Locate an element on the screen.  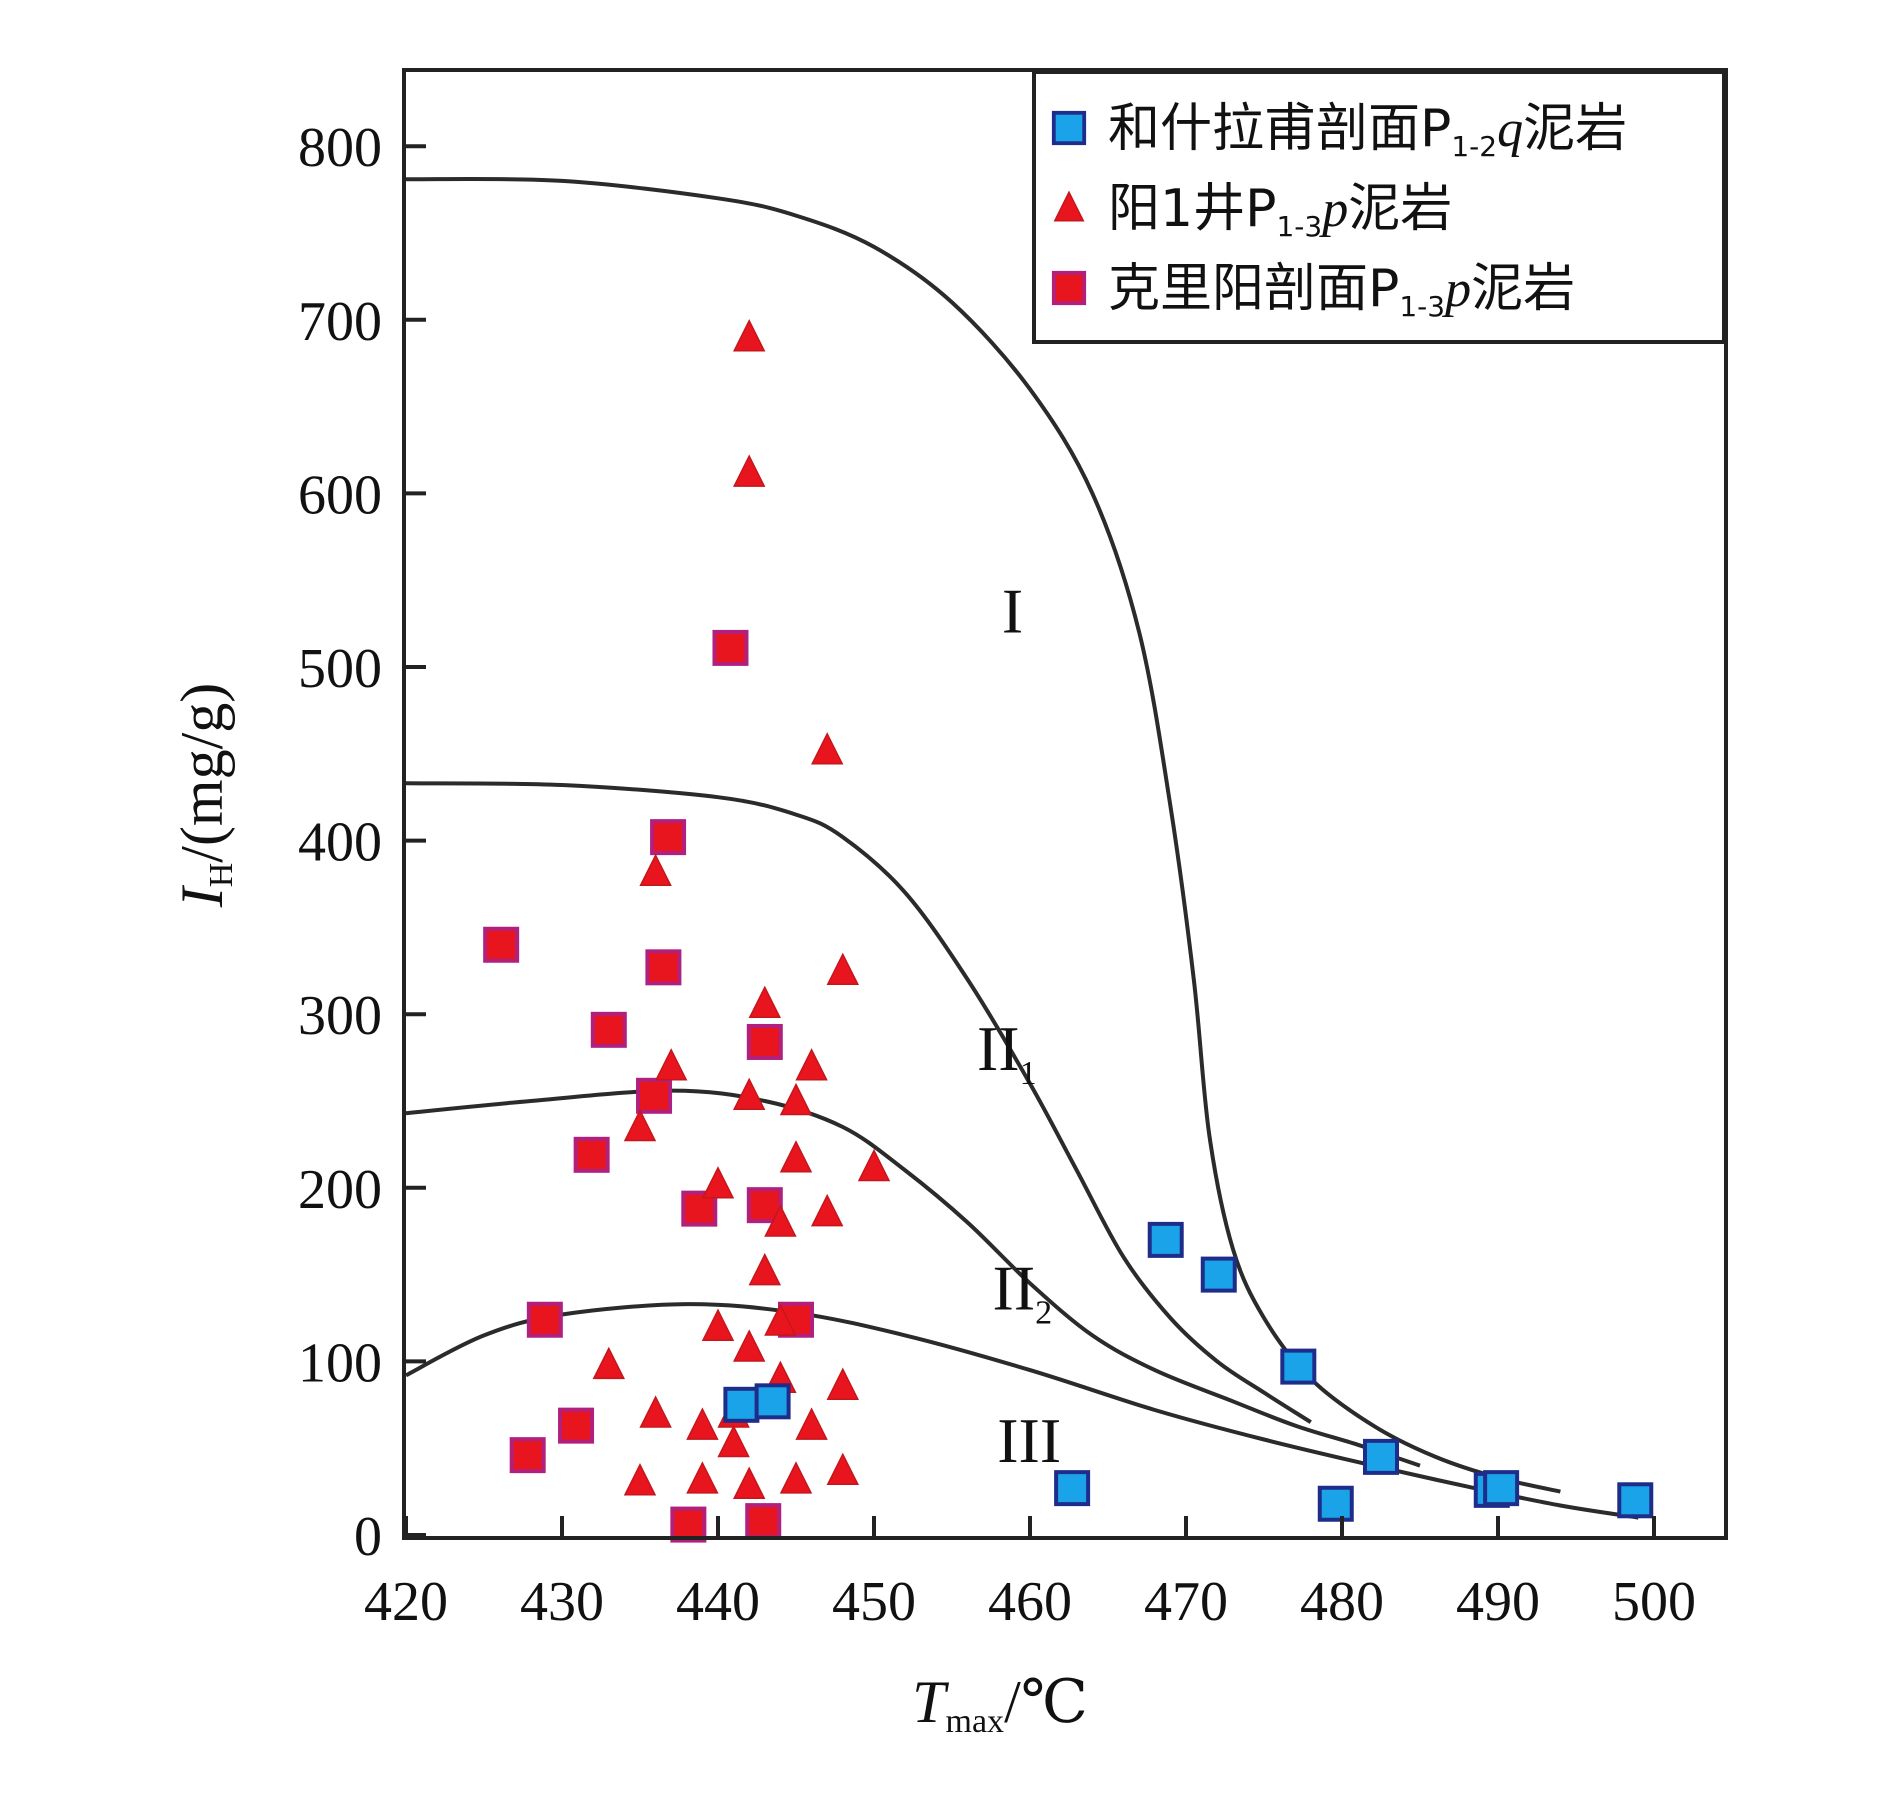
y-tick-label: 700 is located at coordinates (340, 322).